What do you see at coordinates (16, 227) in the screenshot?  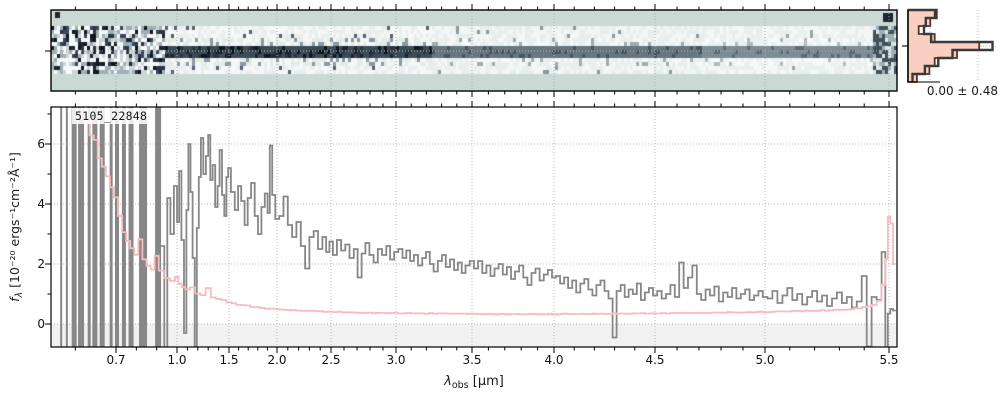 I see `y-axis-label: fλ [10⁻²⁰ ergs⁻¹cm⁻²Å⁻¹]` at bounding box center [16, 227].